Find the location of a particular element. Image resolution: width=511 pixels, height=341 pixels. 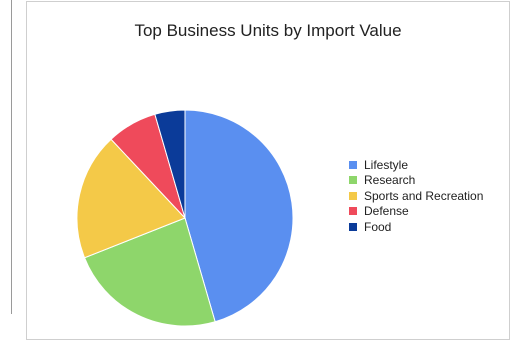

pie-slice-sports-and-recreation is located at coordinates (131, 198).